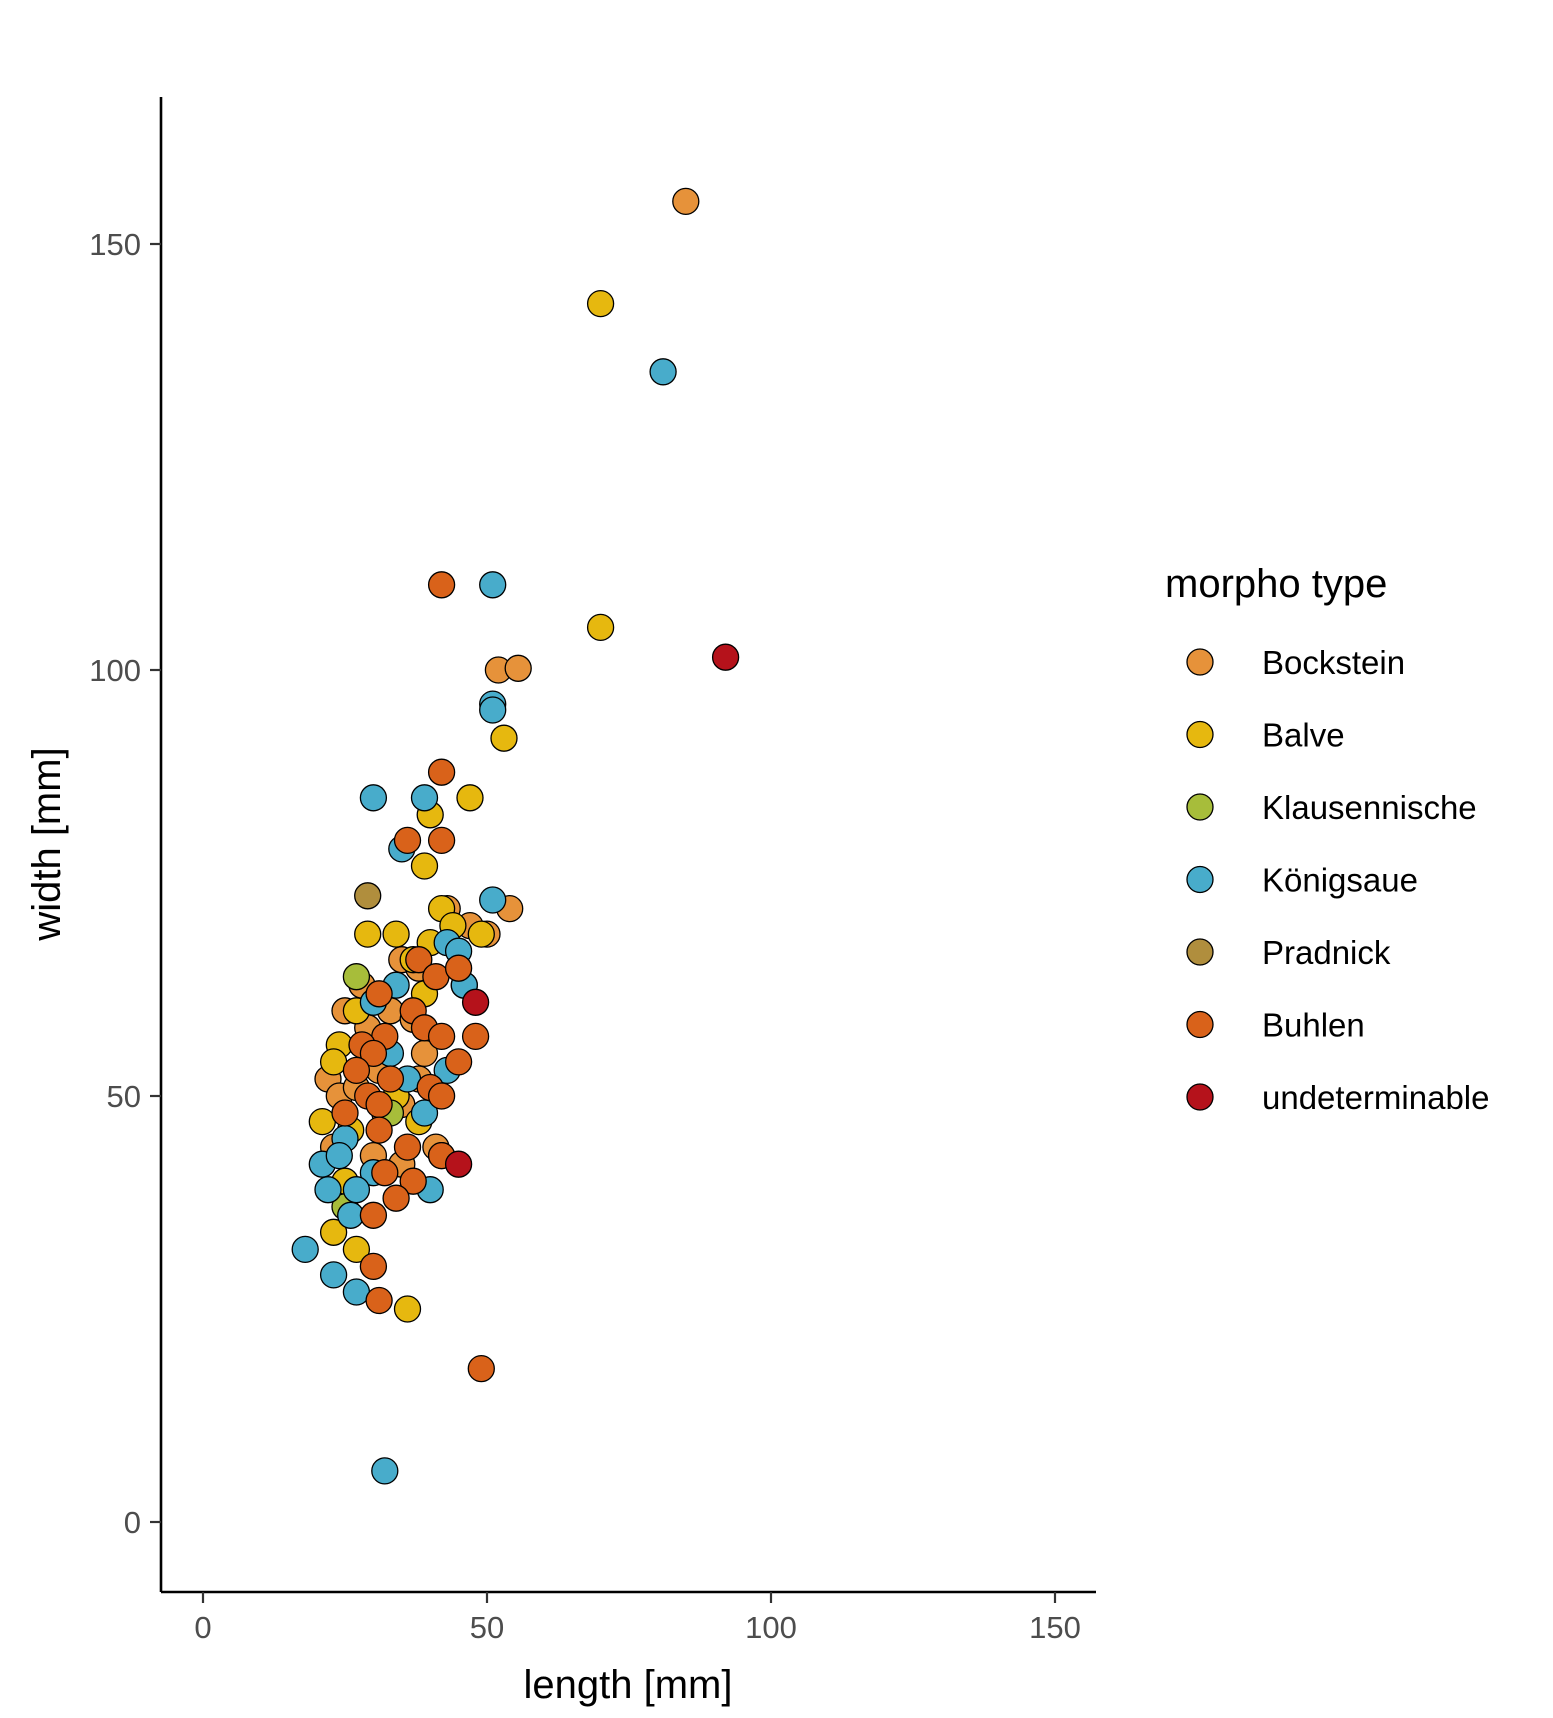 The height and width of the screenshot is (1718, 1553). What do you see at coordinates (637, 1618) in the screenshot?
I see `x-ticks-layer: 0 50 100 150` at bounding box center [637, 1618].